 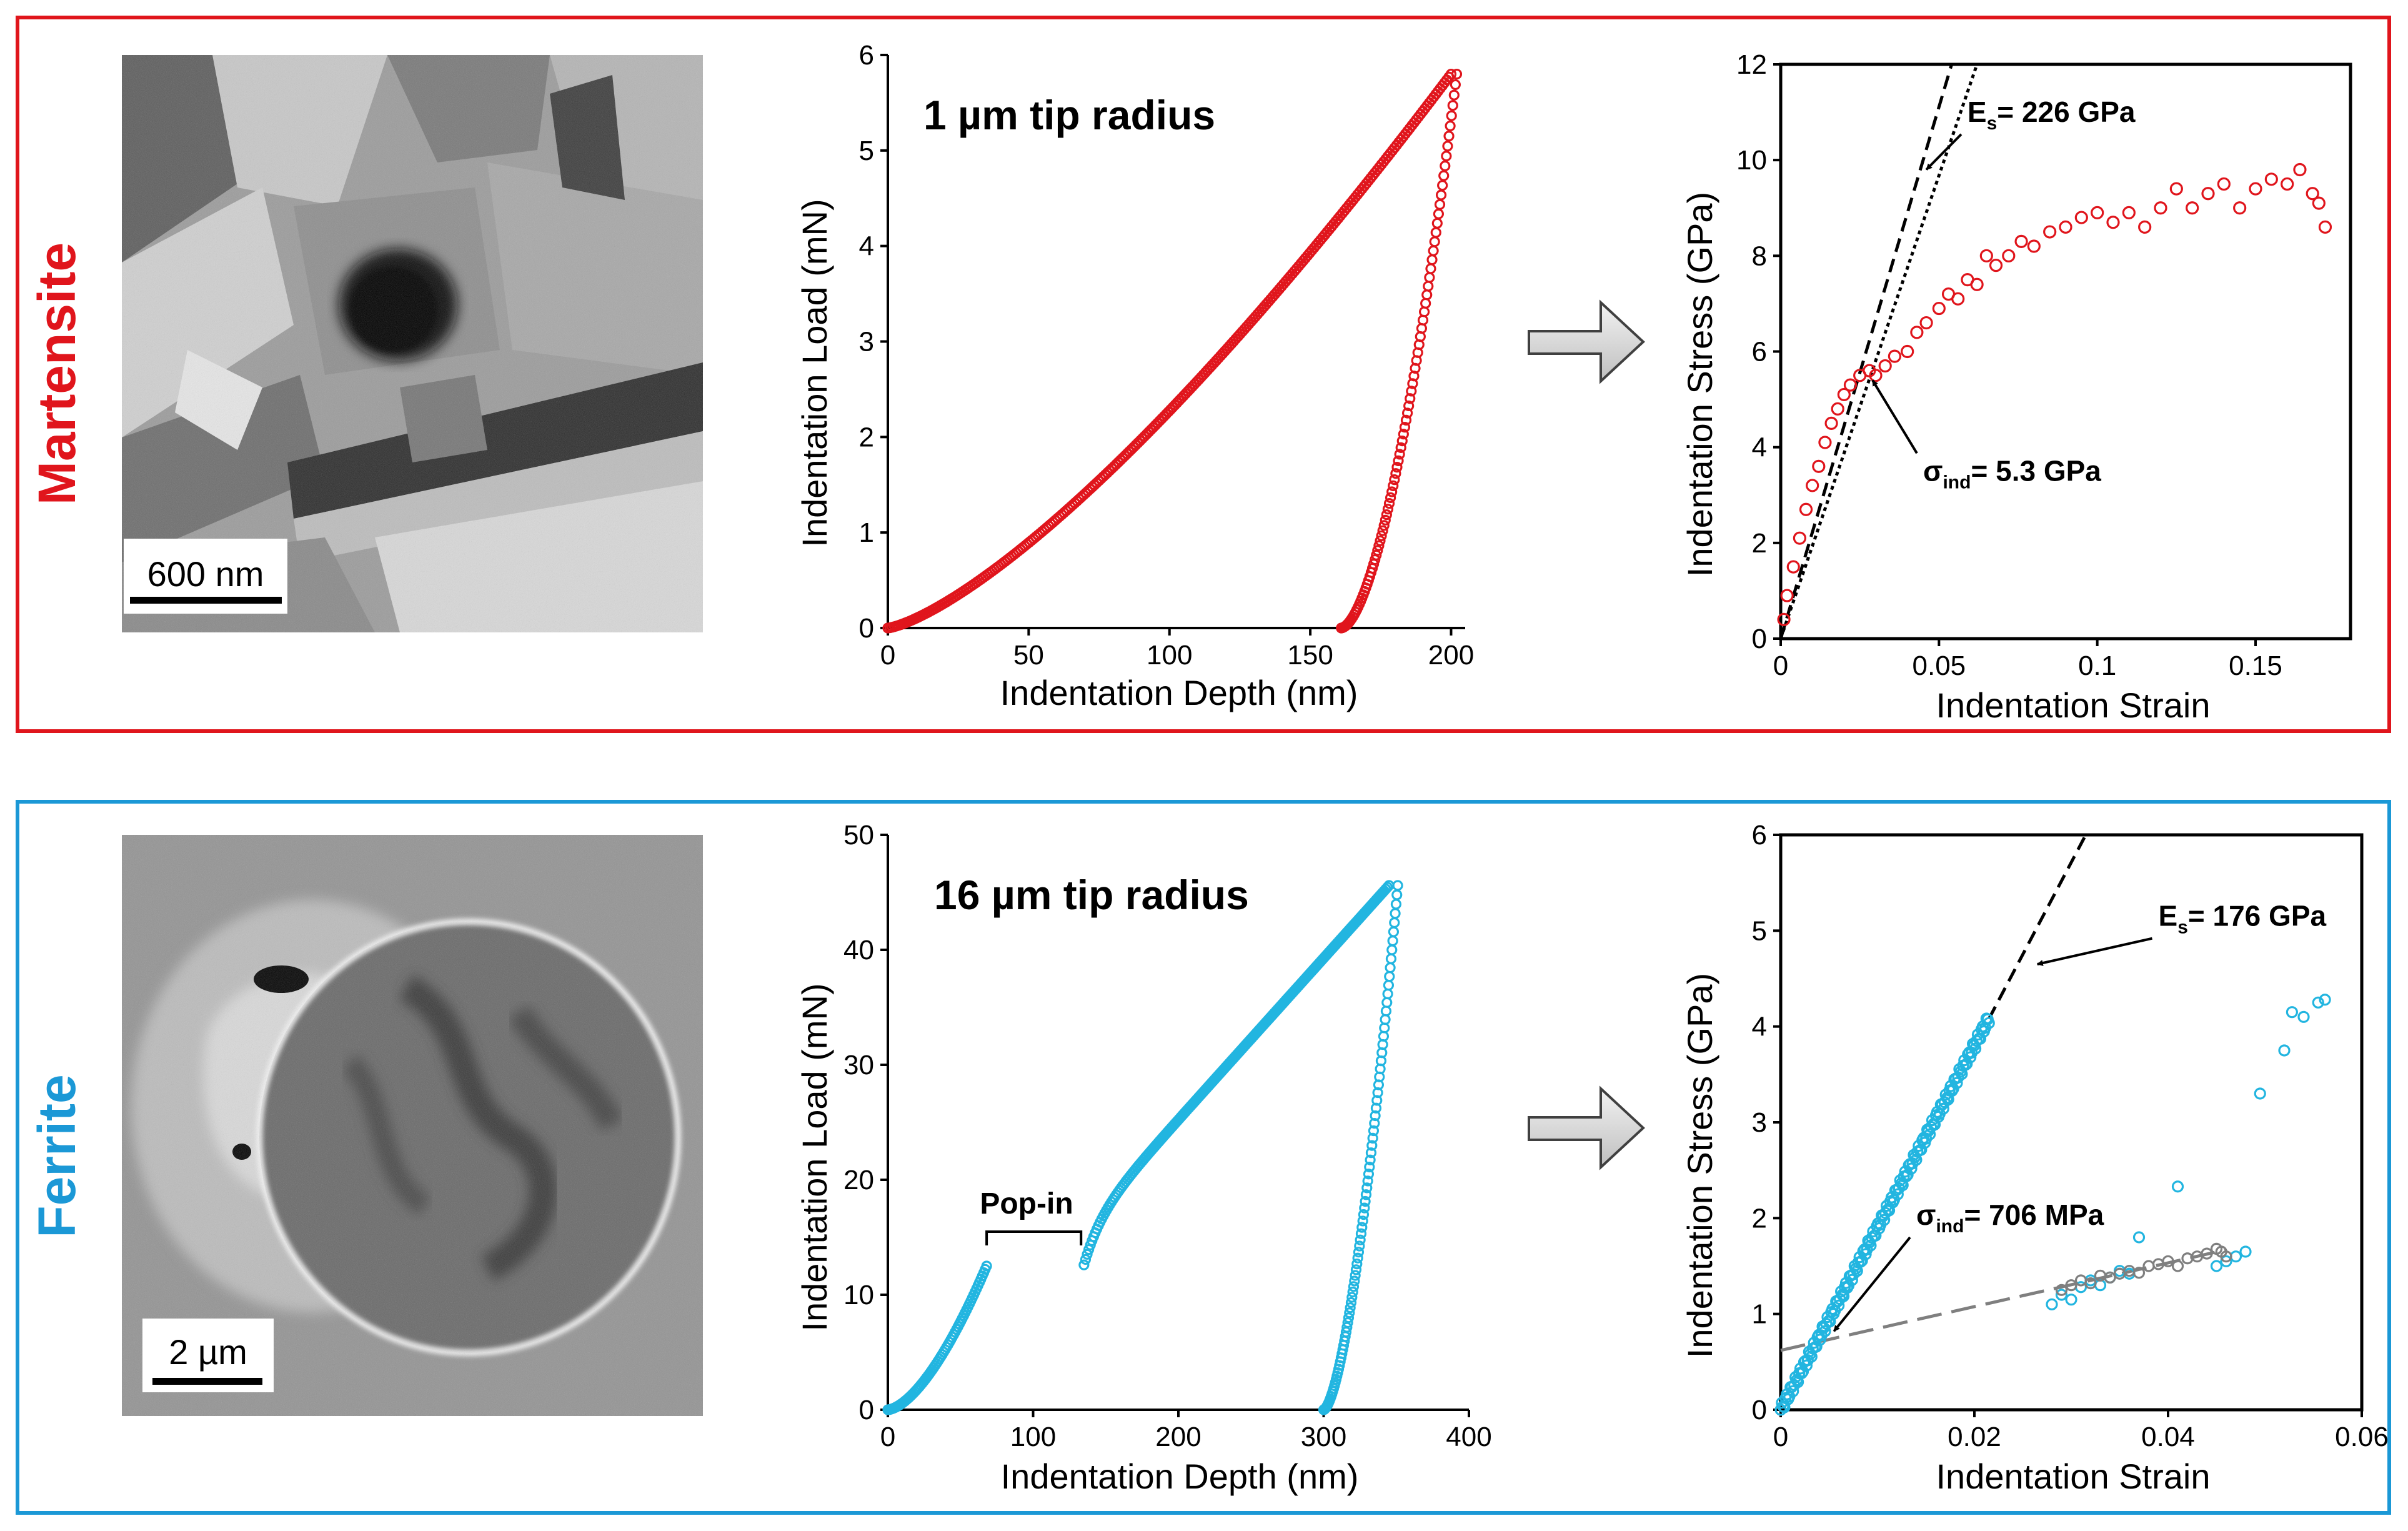 What do you see at coordinates (2004, 1300) in the screenshot?
I see `ferrite-stress-strain-fit-line` at bounding box center [2004, 1300].